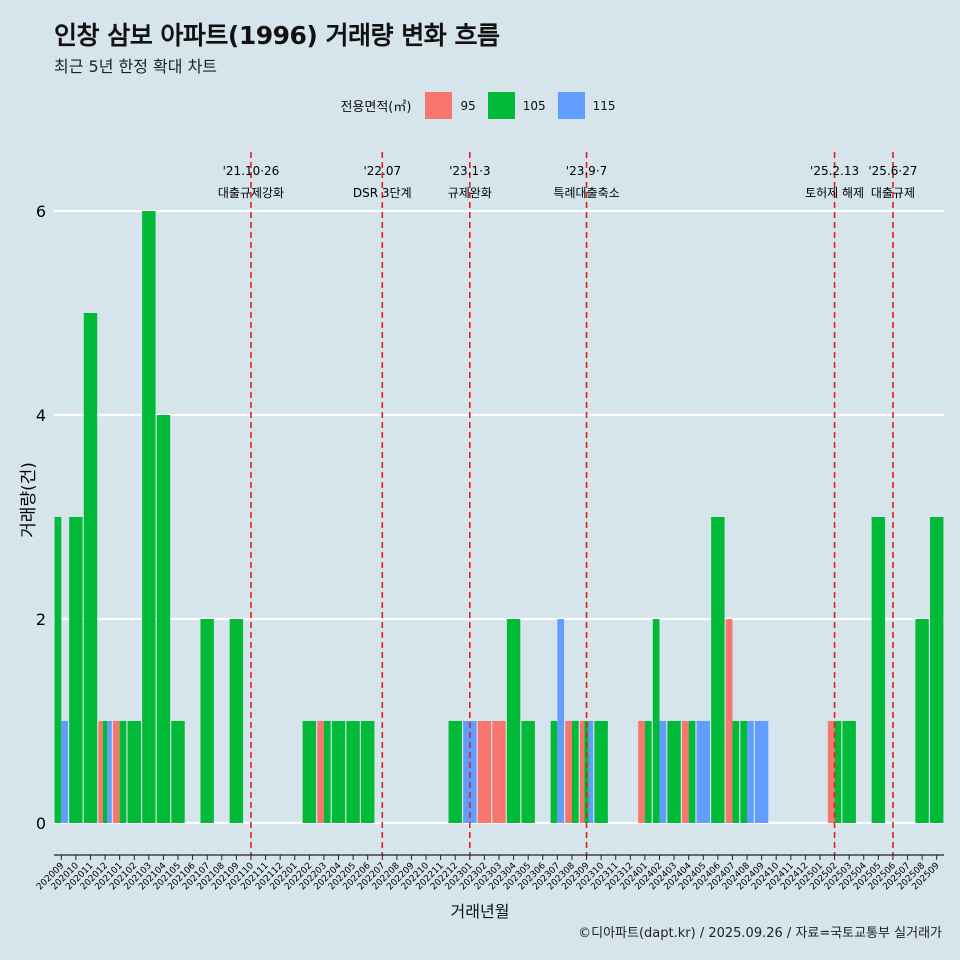 This screenshot has height=960, width=960. I want to click on event-date-1: '22.07, so click(382, 171).